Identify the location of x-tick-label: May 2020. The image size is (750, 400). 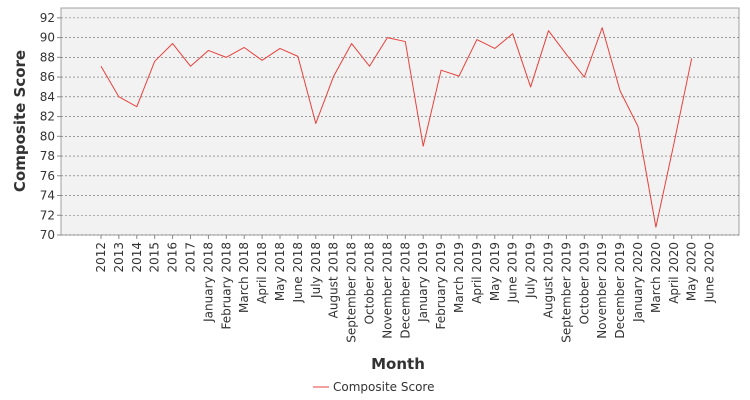
(692, 271).